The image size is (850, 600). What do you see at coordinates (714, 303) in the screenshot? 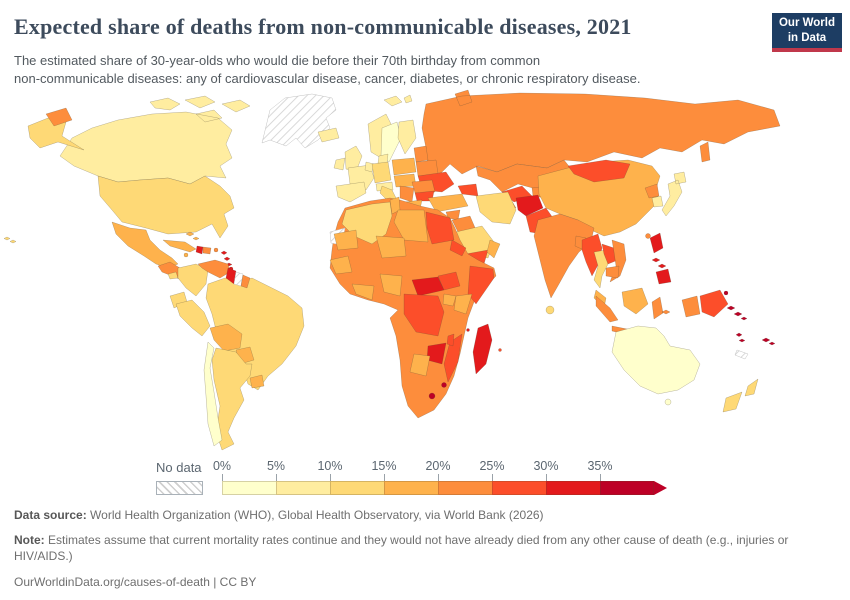
I see `country-papua-new-guinea` at bounding box center [714, 303].